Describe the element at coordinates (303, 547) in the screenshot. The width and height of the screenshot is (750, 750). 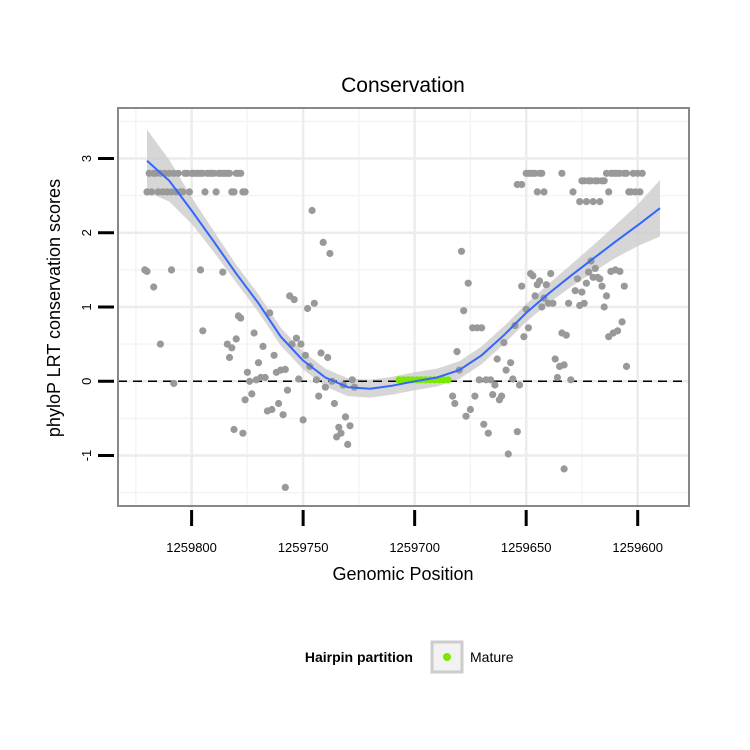
I see `x-tick-label: 1259750` at that location.